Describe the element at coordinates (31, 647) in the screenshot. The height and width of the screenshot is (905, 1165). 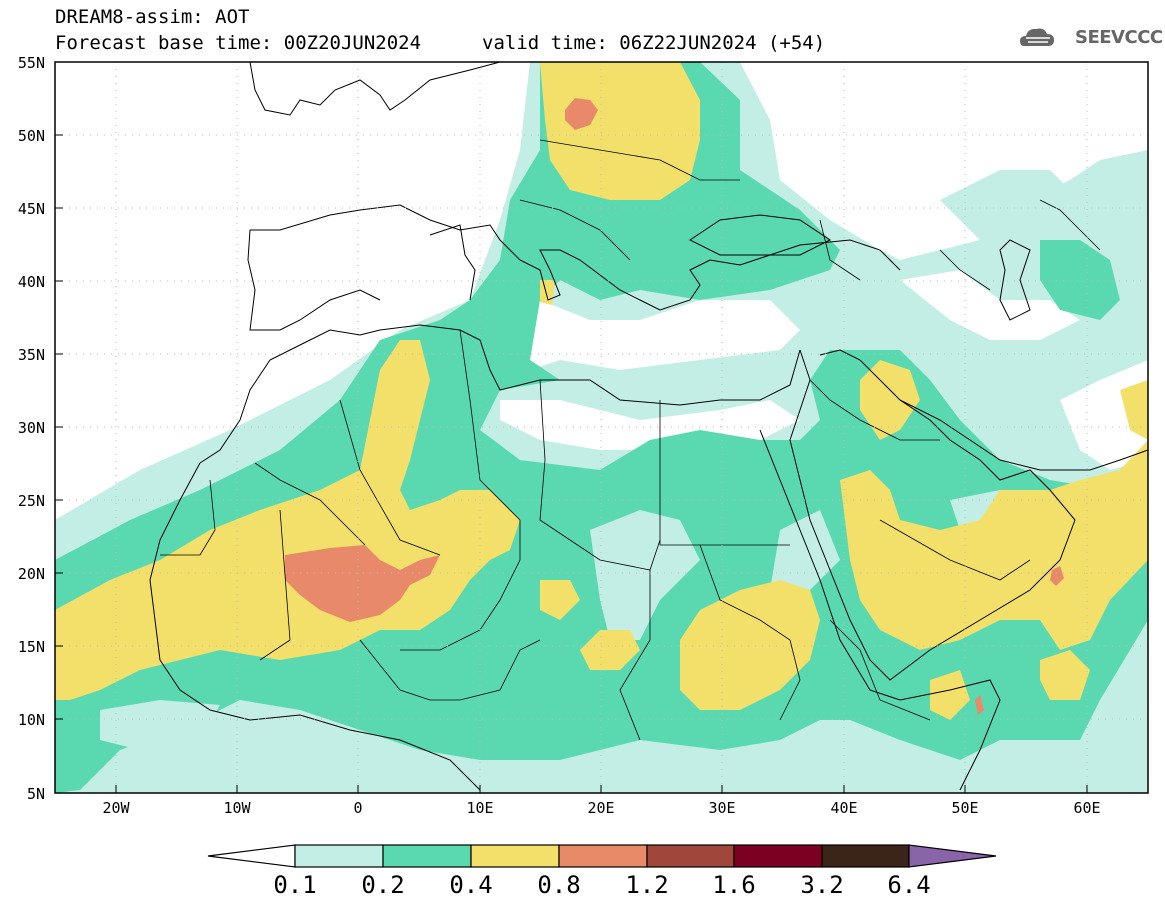
I see `lat-label: 15N` at that location.